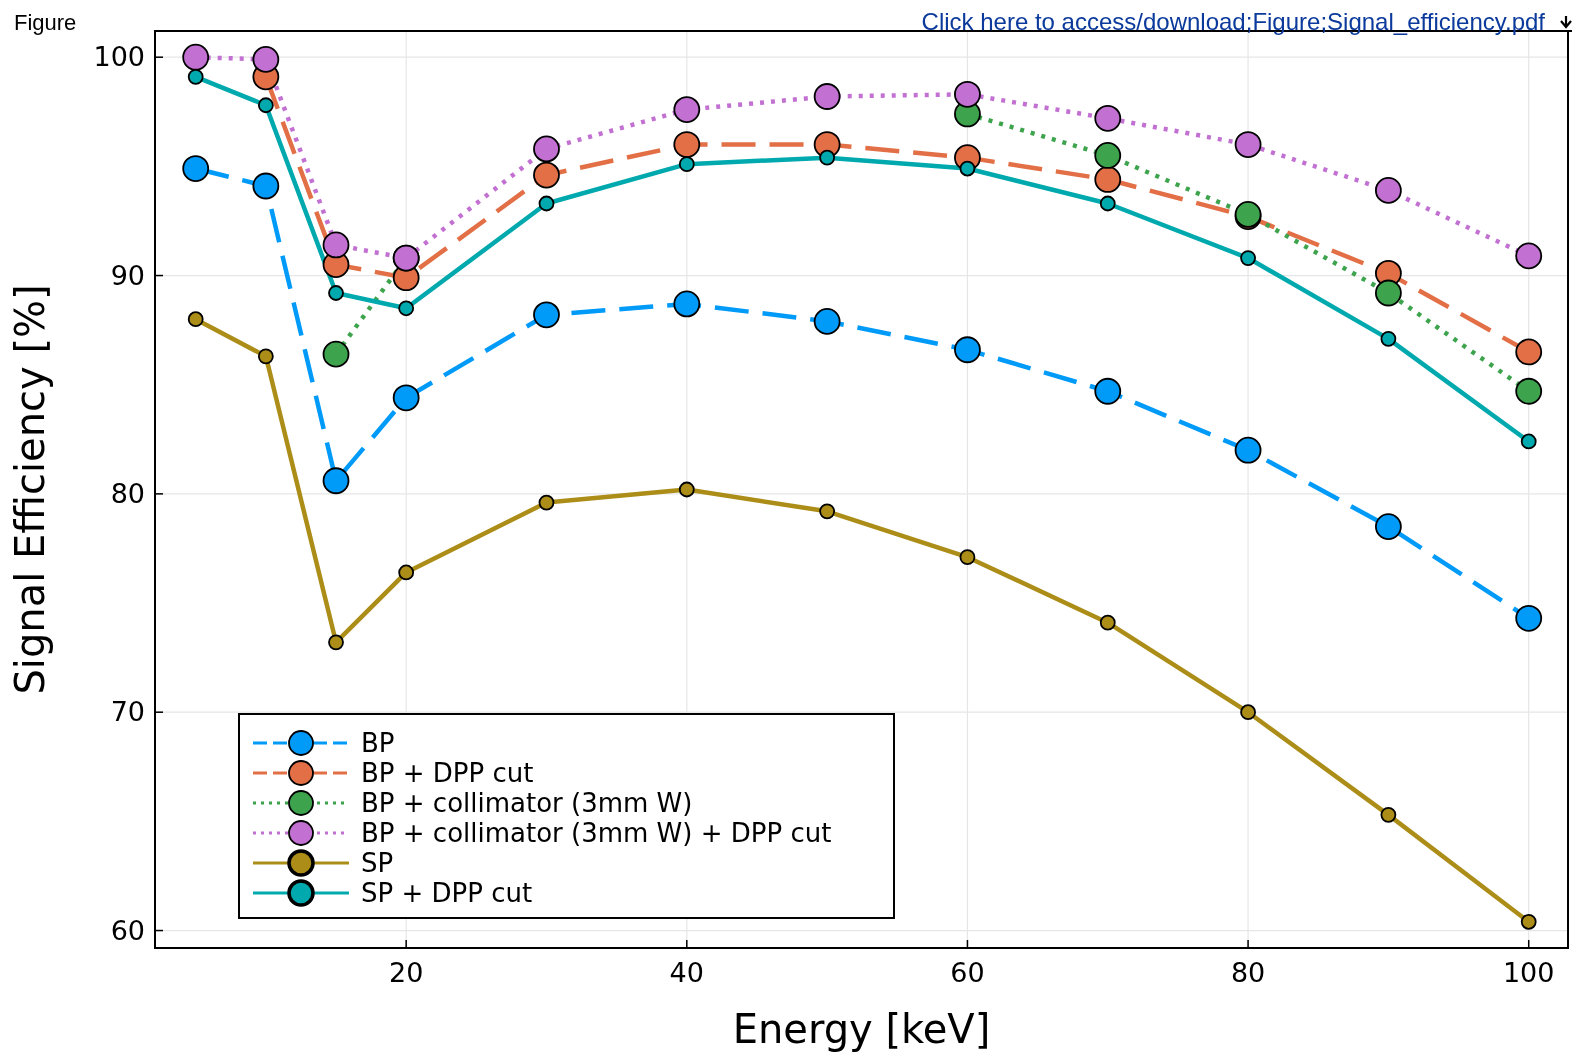 This screenshot has height=1057, width=1595. Describe the element at coordinates (45, 22) in the screenshot. I see `text: Figure` at that location.